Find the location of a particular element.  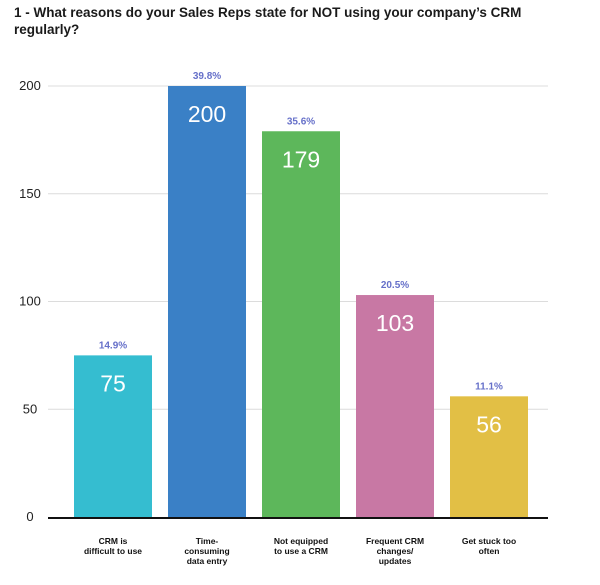

value-label: 179 is located at coordinates (301, 159).